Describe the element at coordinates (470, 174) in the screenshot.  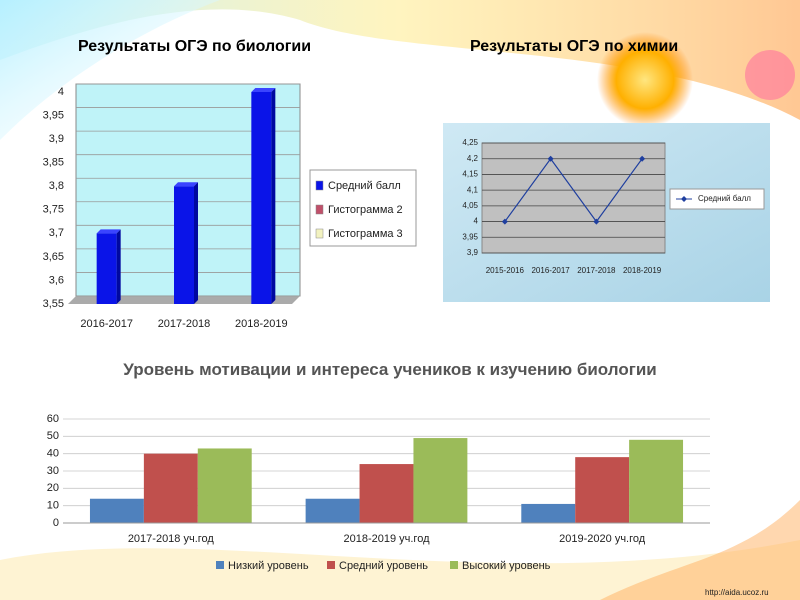
I see `y-tick-label: 4,15` at that location.